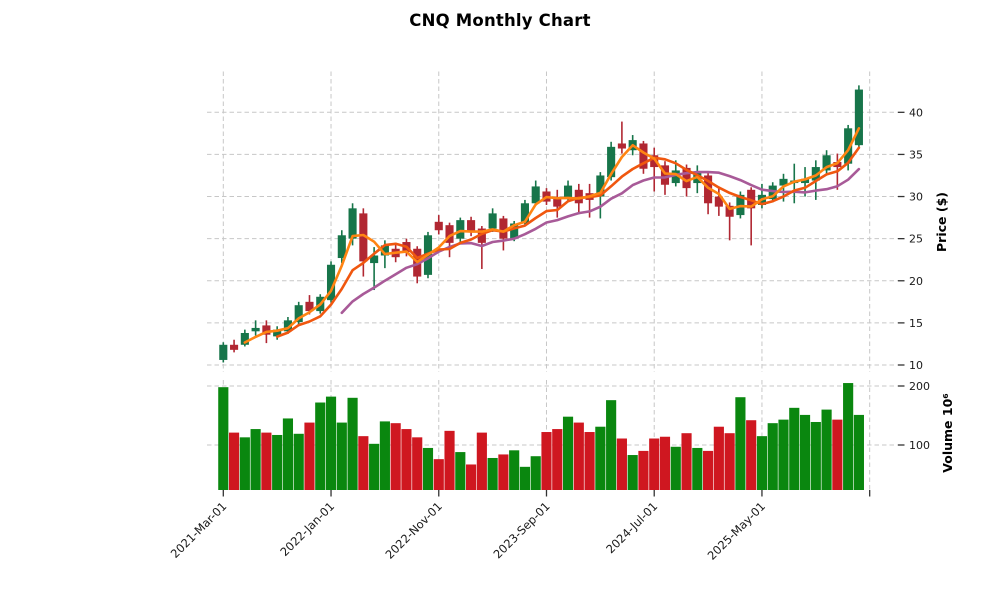 The height and width of the screenshot is (600, 1000). Describe the element at coordinates (307, 529) in the screenshot. I see `date-tick-label: 2022-Jan-01` at that location.